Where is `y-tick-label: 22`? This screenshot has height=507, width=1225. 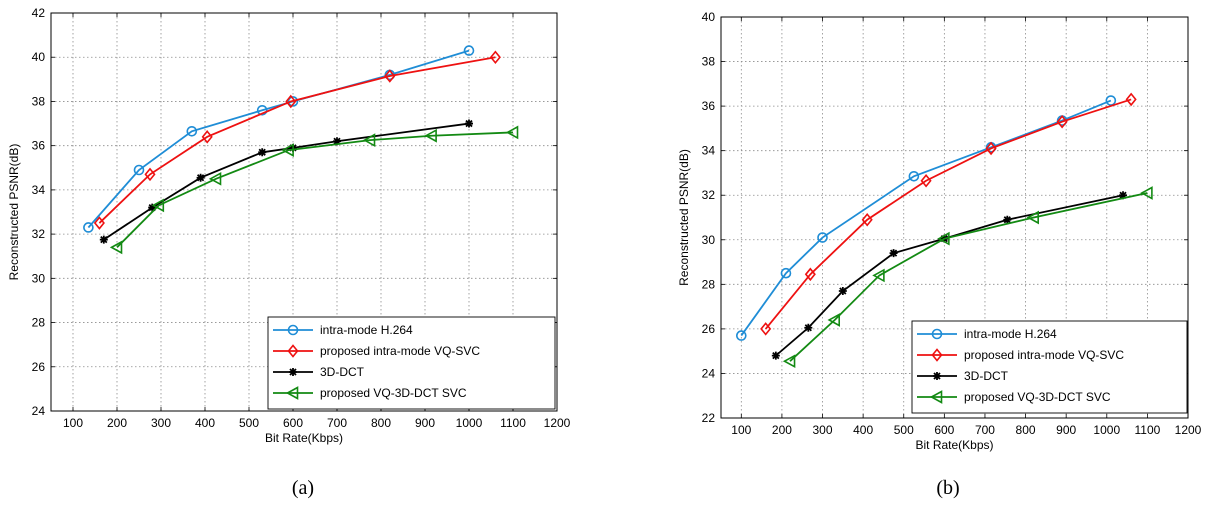 y-tick-label: 22 is located at coordinates (709, 418).